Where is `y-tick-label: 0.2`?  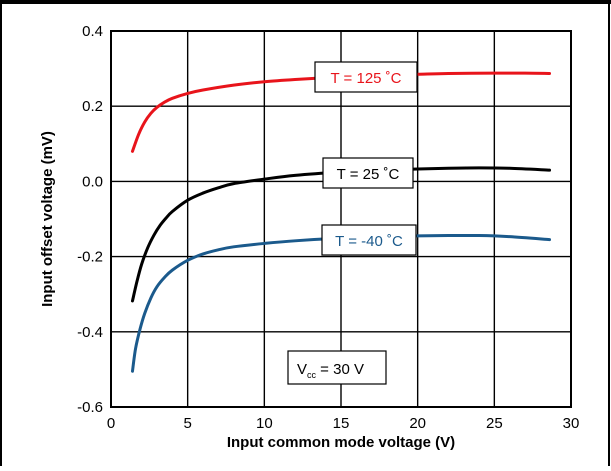 y-tick-label: 0.2 is located at coordinates (92, 106).